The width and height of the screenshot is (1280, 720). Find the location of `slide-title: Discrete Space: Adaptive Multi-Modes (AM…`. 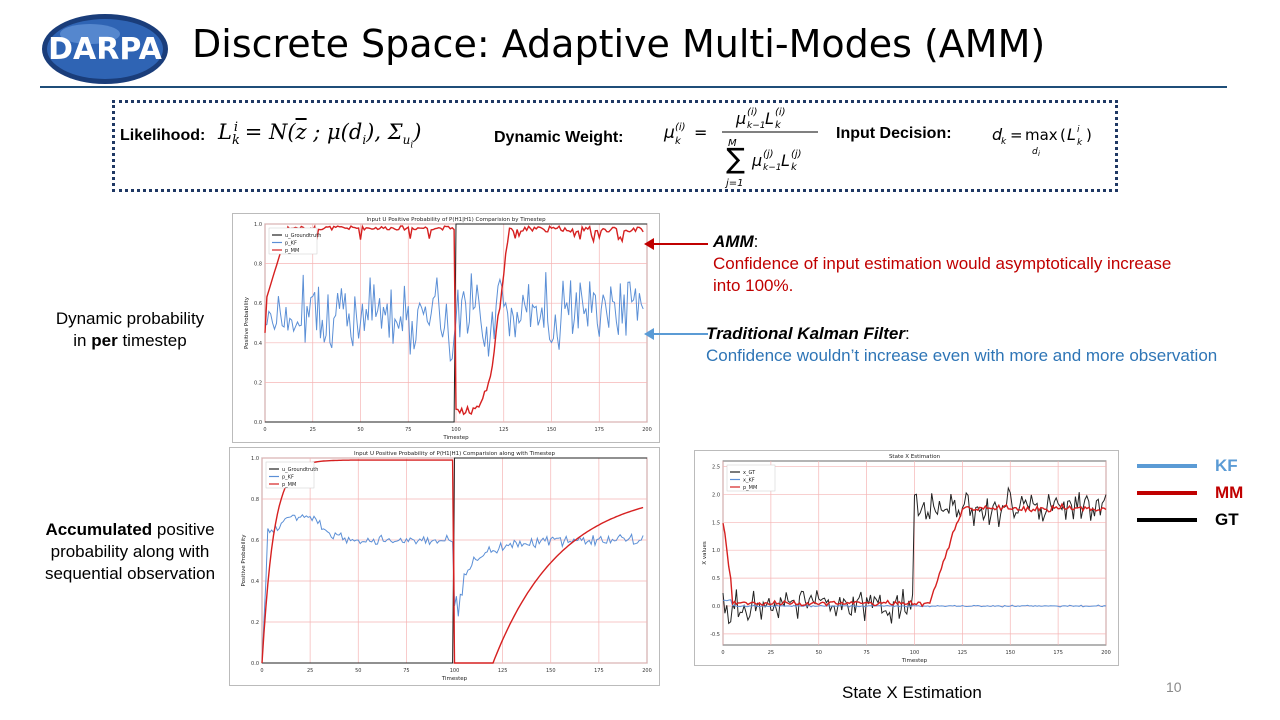

slide-title: Discrete Space: Adaptive Multi-Modes (AM… is located at coordinates (619, 44).